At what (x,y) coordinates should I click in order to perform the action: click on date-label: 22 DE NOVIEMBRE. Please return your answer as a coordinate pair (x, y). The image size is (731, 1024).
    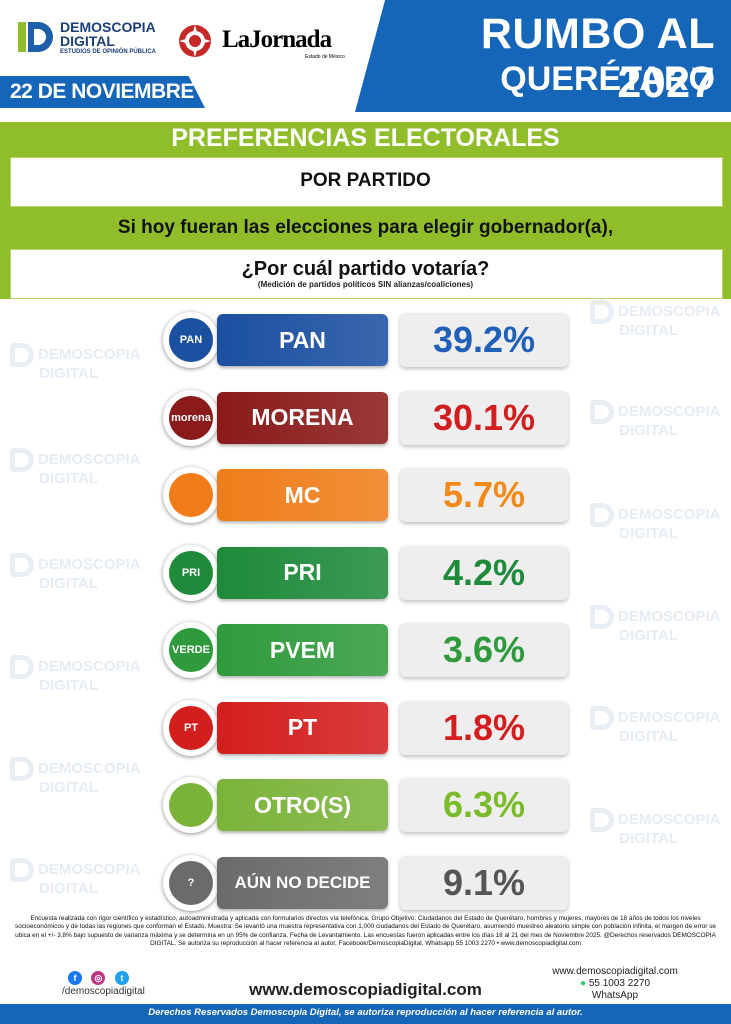
    Looking at the image, I should click on (102, 91).